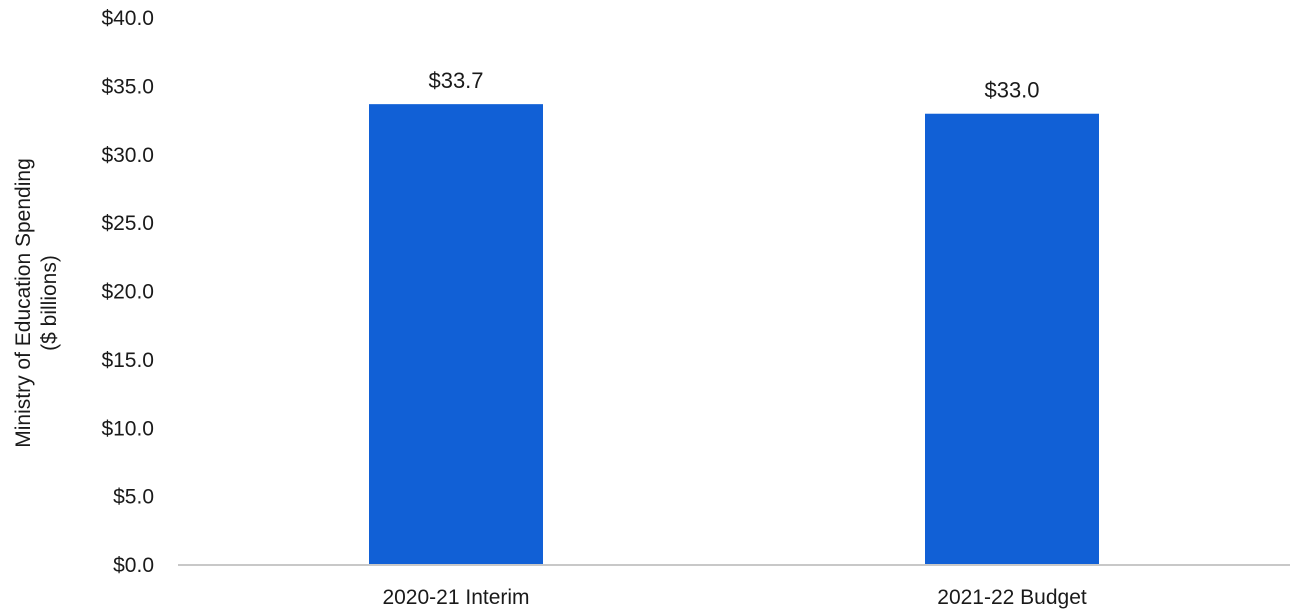 The height and width of the screenshot is (615, 1300). I want to click on data-label: $33.0, so click(1011, 90).